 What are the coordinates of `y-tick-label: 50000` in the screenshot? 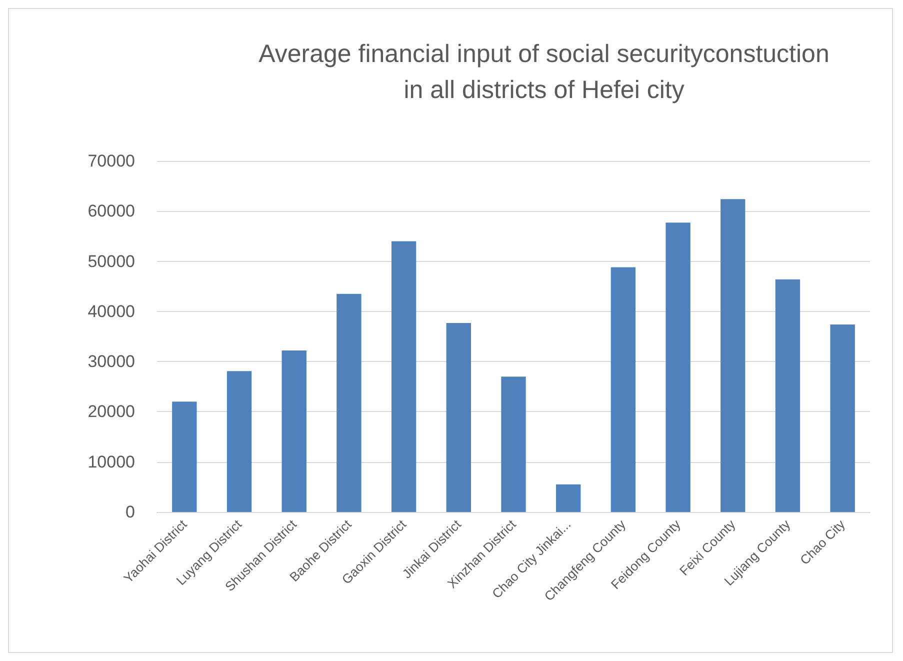 It's located at (111, 261).